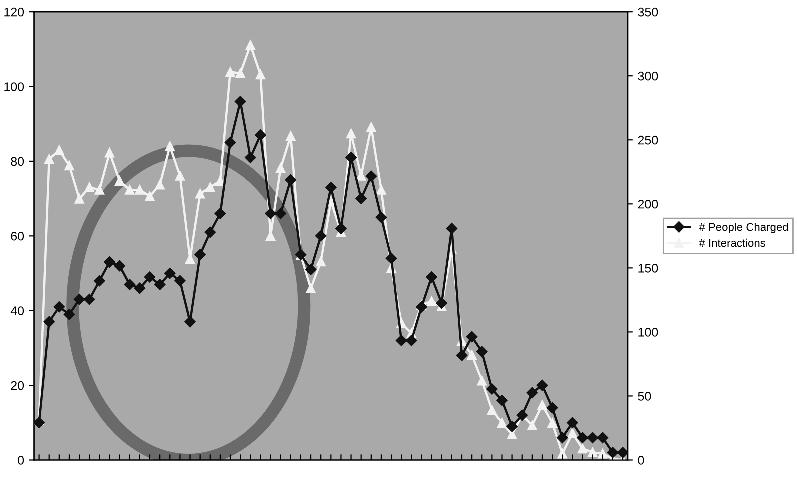 The image size is (797, 503). Describe the element at coordinates (648, 140) in the screenshot. I see `y2-tick-label: 250` at that location.